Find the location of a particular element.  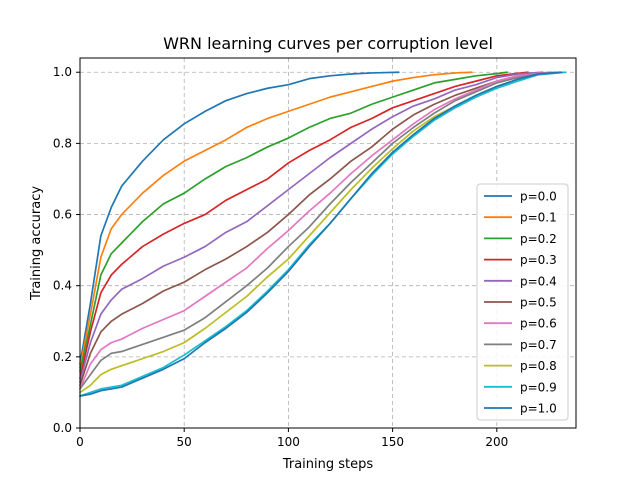

legend-label: p=1.0 is located at coordinates (538, 409).